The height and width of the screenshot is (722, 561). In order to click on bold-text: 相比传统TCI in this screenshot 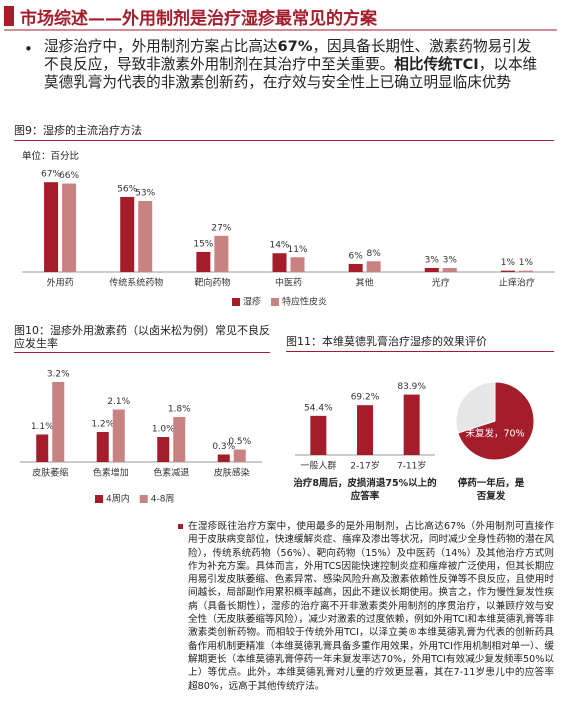, I will do `click(436, 64)`.